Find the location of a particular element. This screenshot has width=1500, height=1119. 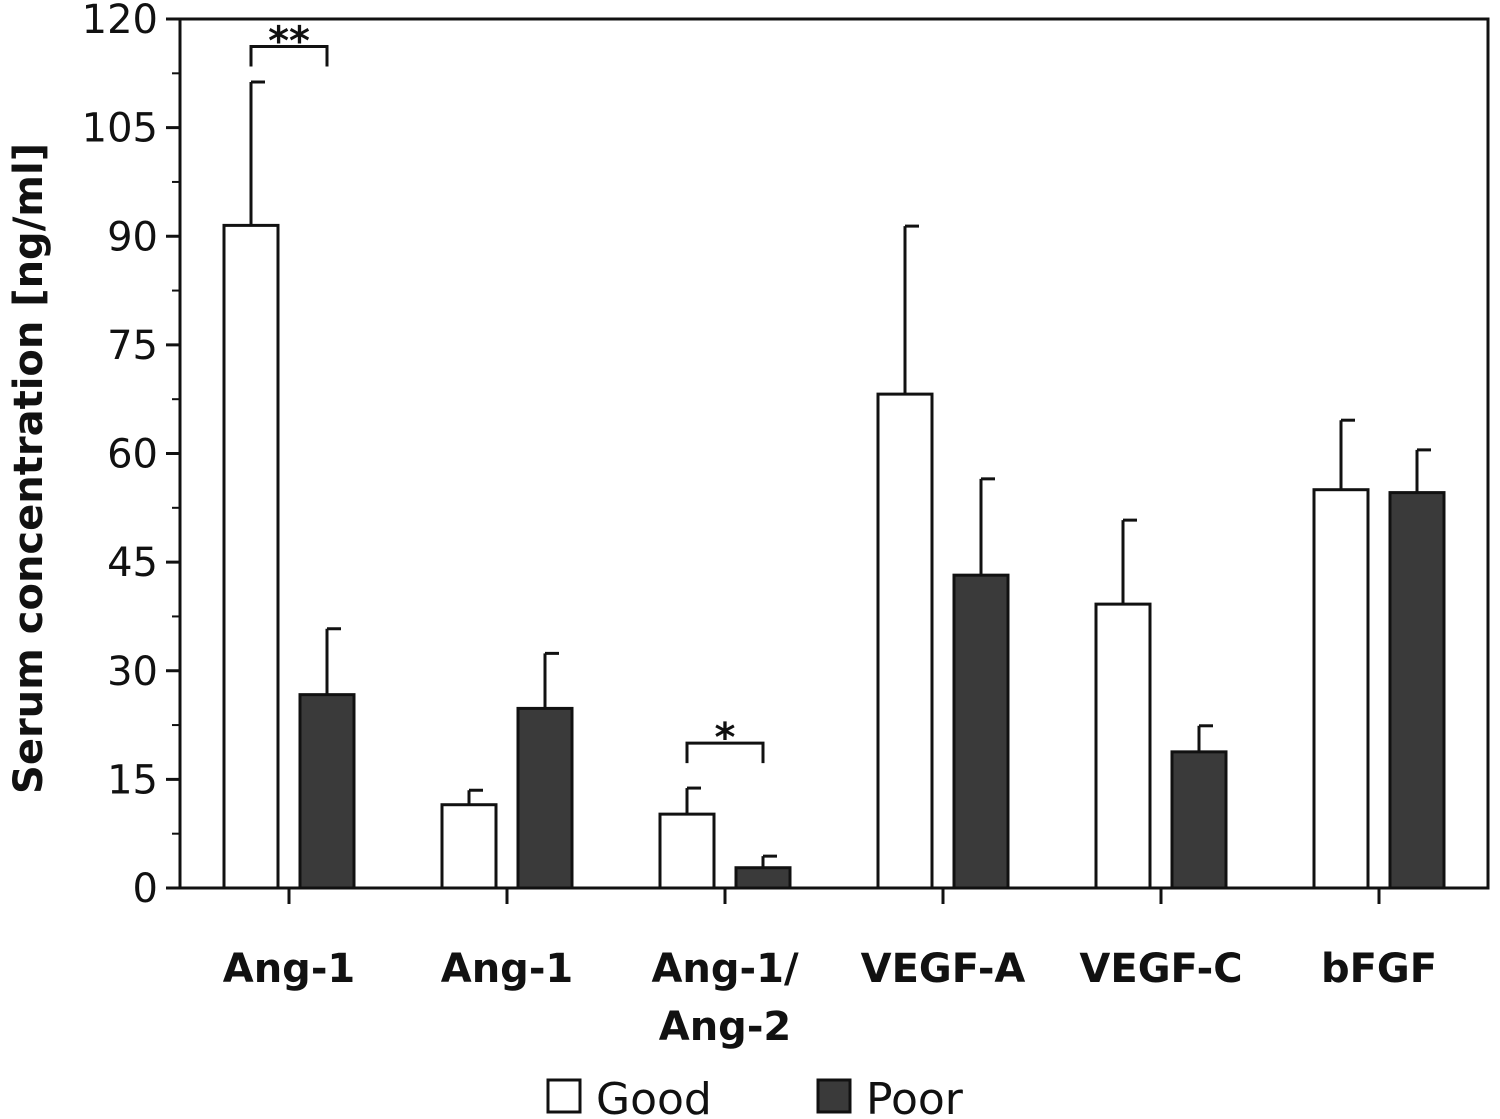

legend-swatch-poor is located at coordinates (834, 1096).